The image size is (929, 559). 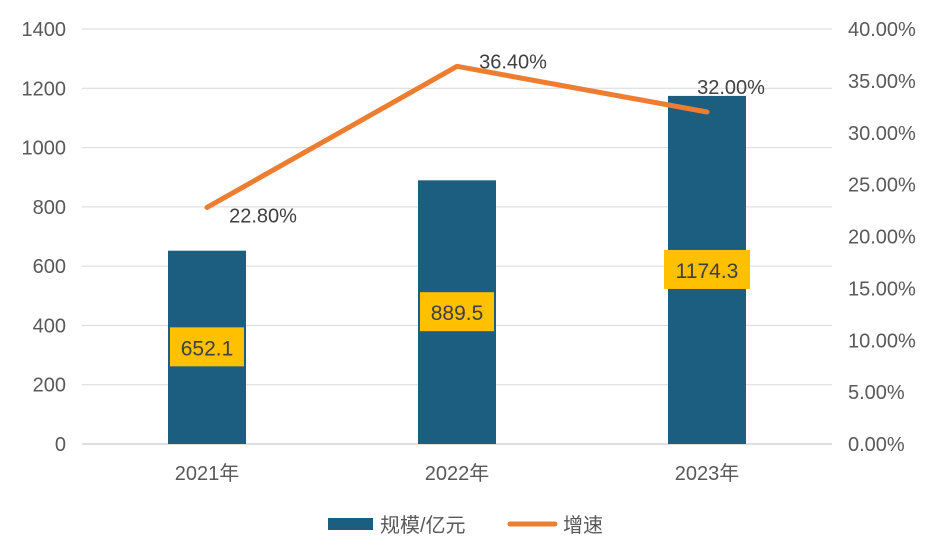 I want to click on left-tick-label: 1400, so click(x=44, y=30).